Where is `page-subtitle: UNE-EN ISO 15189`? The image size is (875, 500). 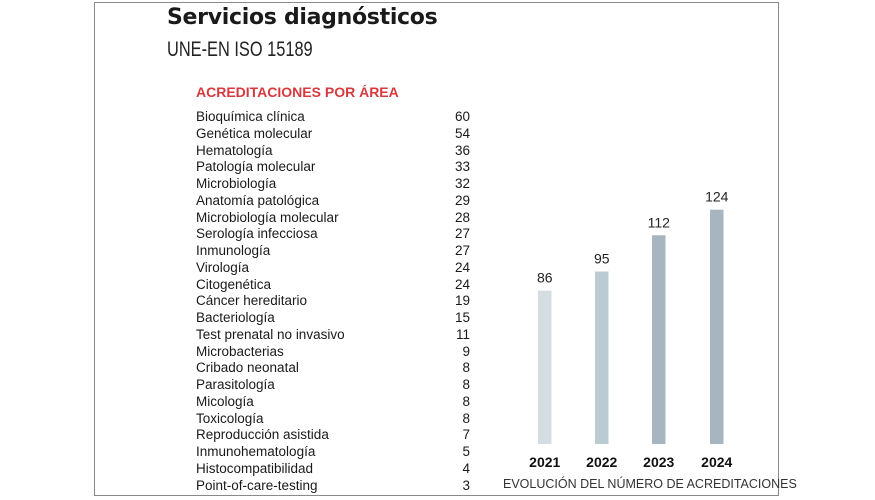 page-subtitle: UNE-EN ISO 15189 is located at coordinates (240, 49).